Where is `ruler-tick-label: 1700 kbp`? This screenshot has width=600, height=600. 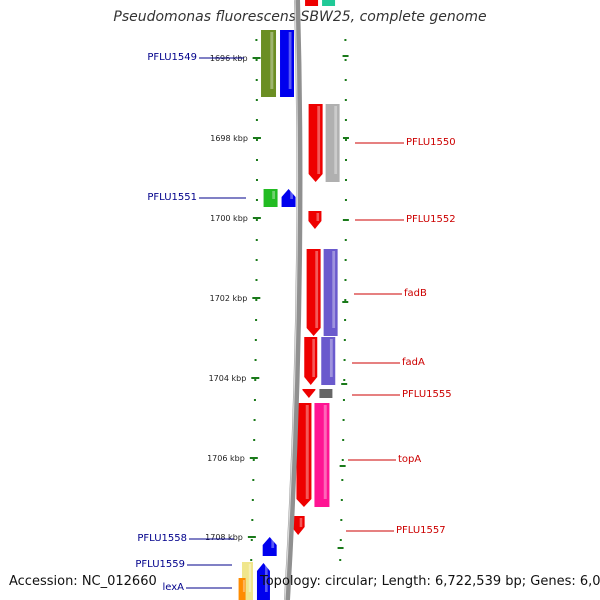 ruler-tick-label: 1700 kbp is located at coordinates (229, 218).